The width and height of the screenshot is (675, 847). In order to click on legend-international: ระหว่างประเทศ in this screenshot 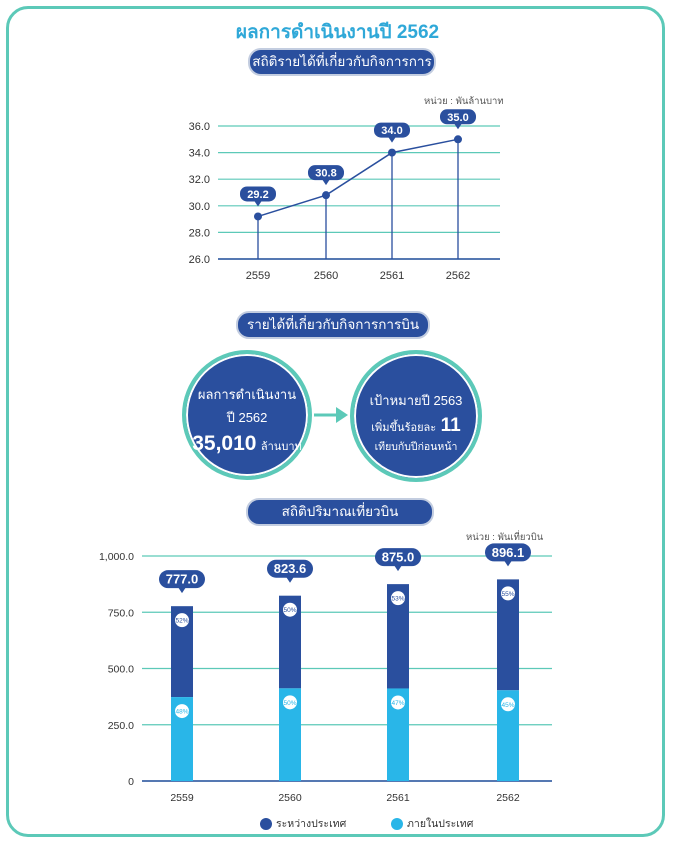, I will do `click(303, 823)`.